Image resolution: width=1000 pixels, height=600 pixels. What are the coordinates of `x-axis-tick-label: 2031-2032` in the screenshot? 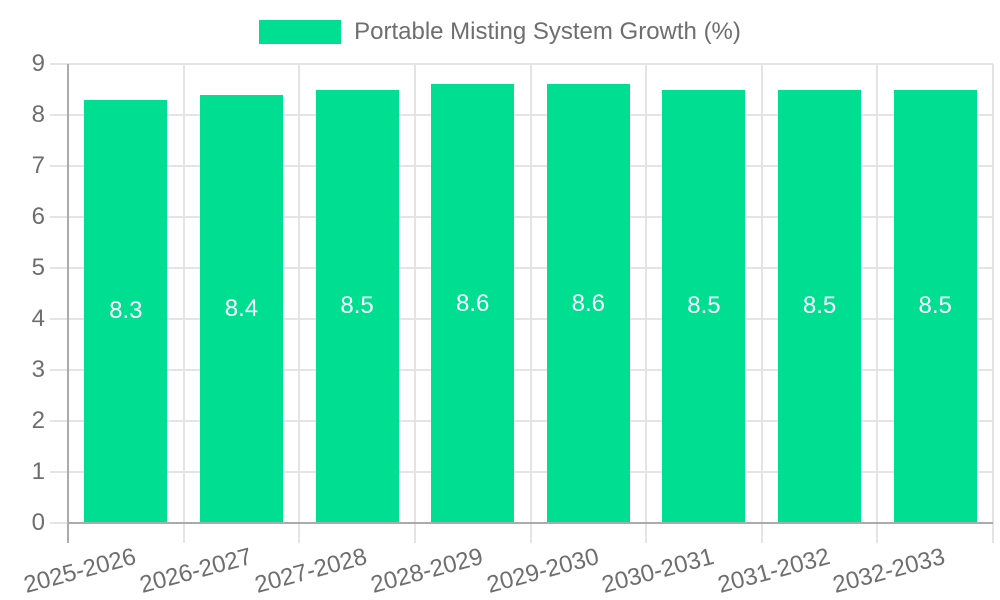 It's located at (773, 571).